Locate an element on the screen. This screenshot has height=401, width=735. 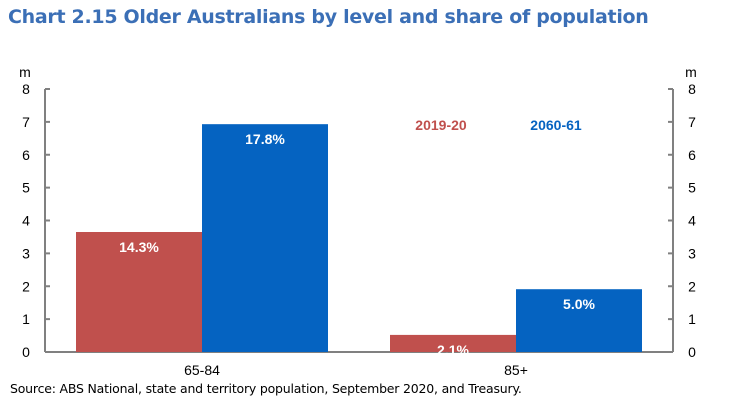
right-tick-label: 0 is located at coordinates (692, 352).